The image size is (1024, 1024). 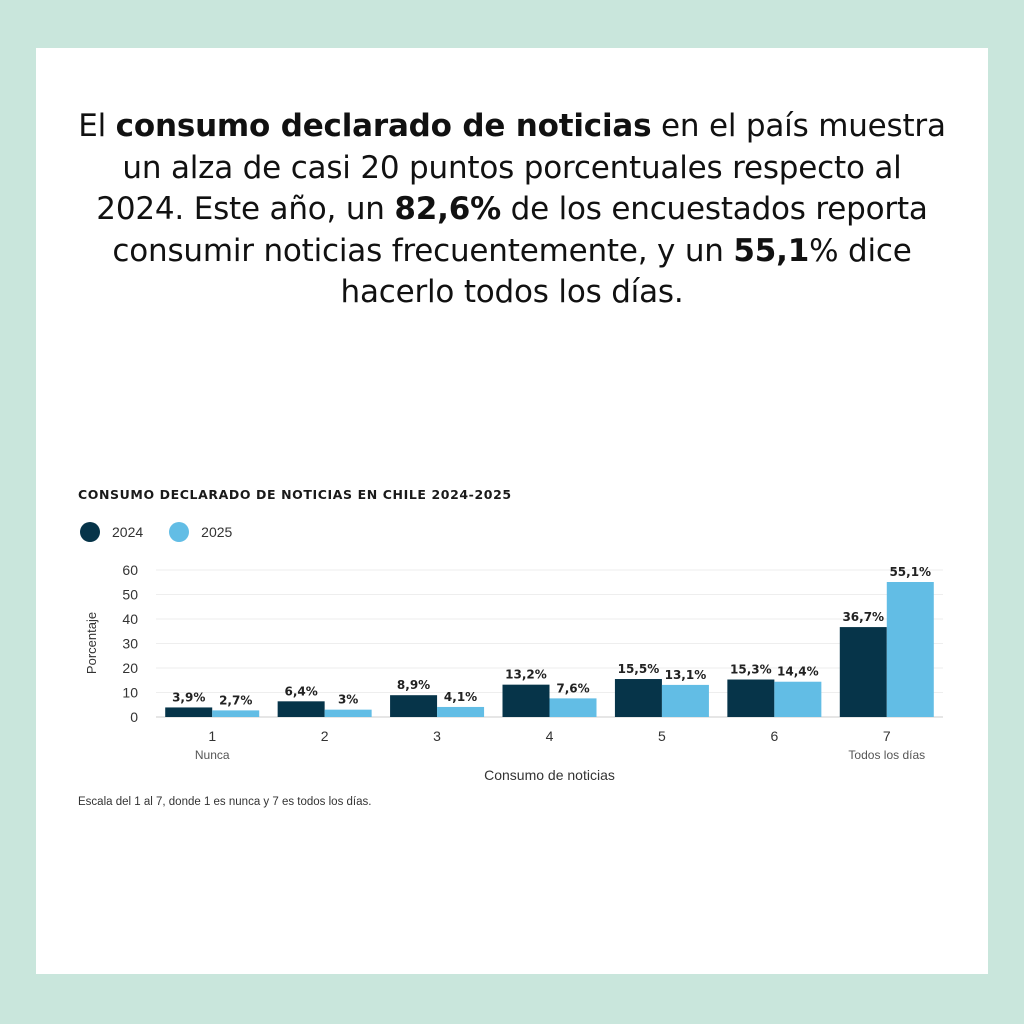 What do you see at coordinates (639, 669) in the screenshot?
I see `data-label: 15,5%` at bounding box center [639, 669].